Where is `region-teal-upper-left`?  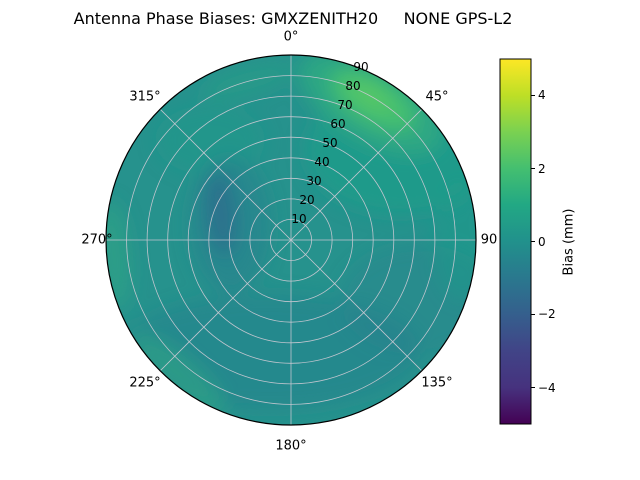
region-teal-upper-left is located at coordinates (210, 140).